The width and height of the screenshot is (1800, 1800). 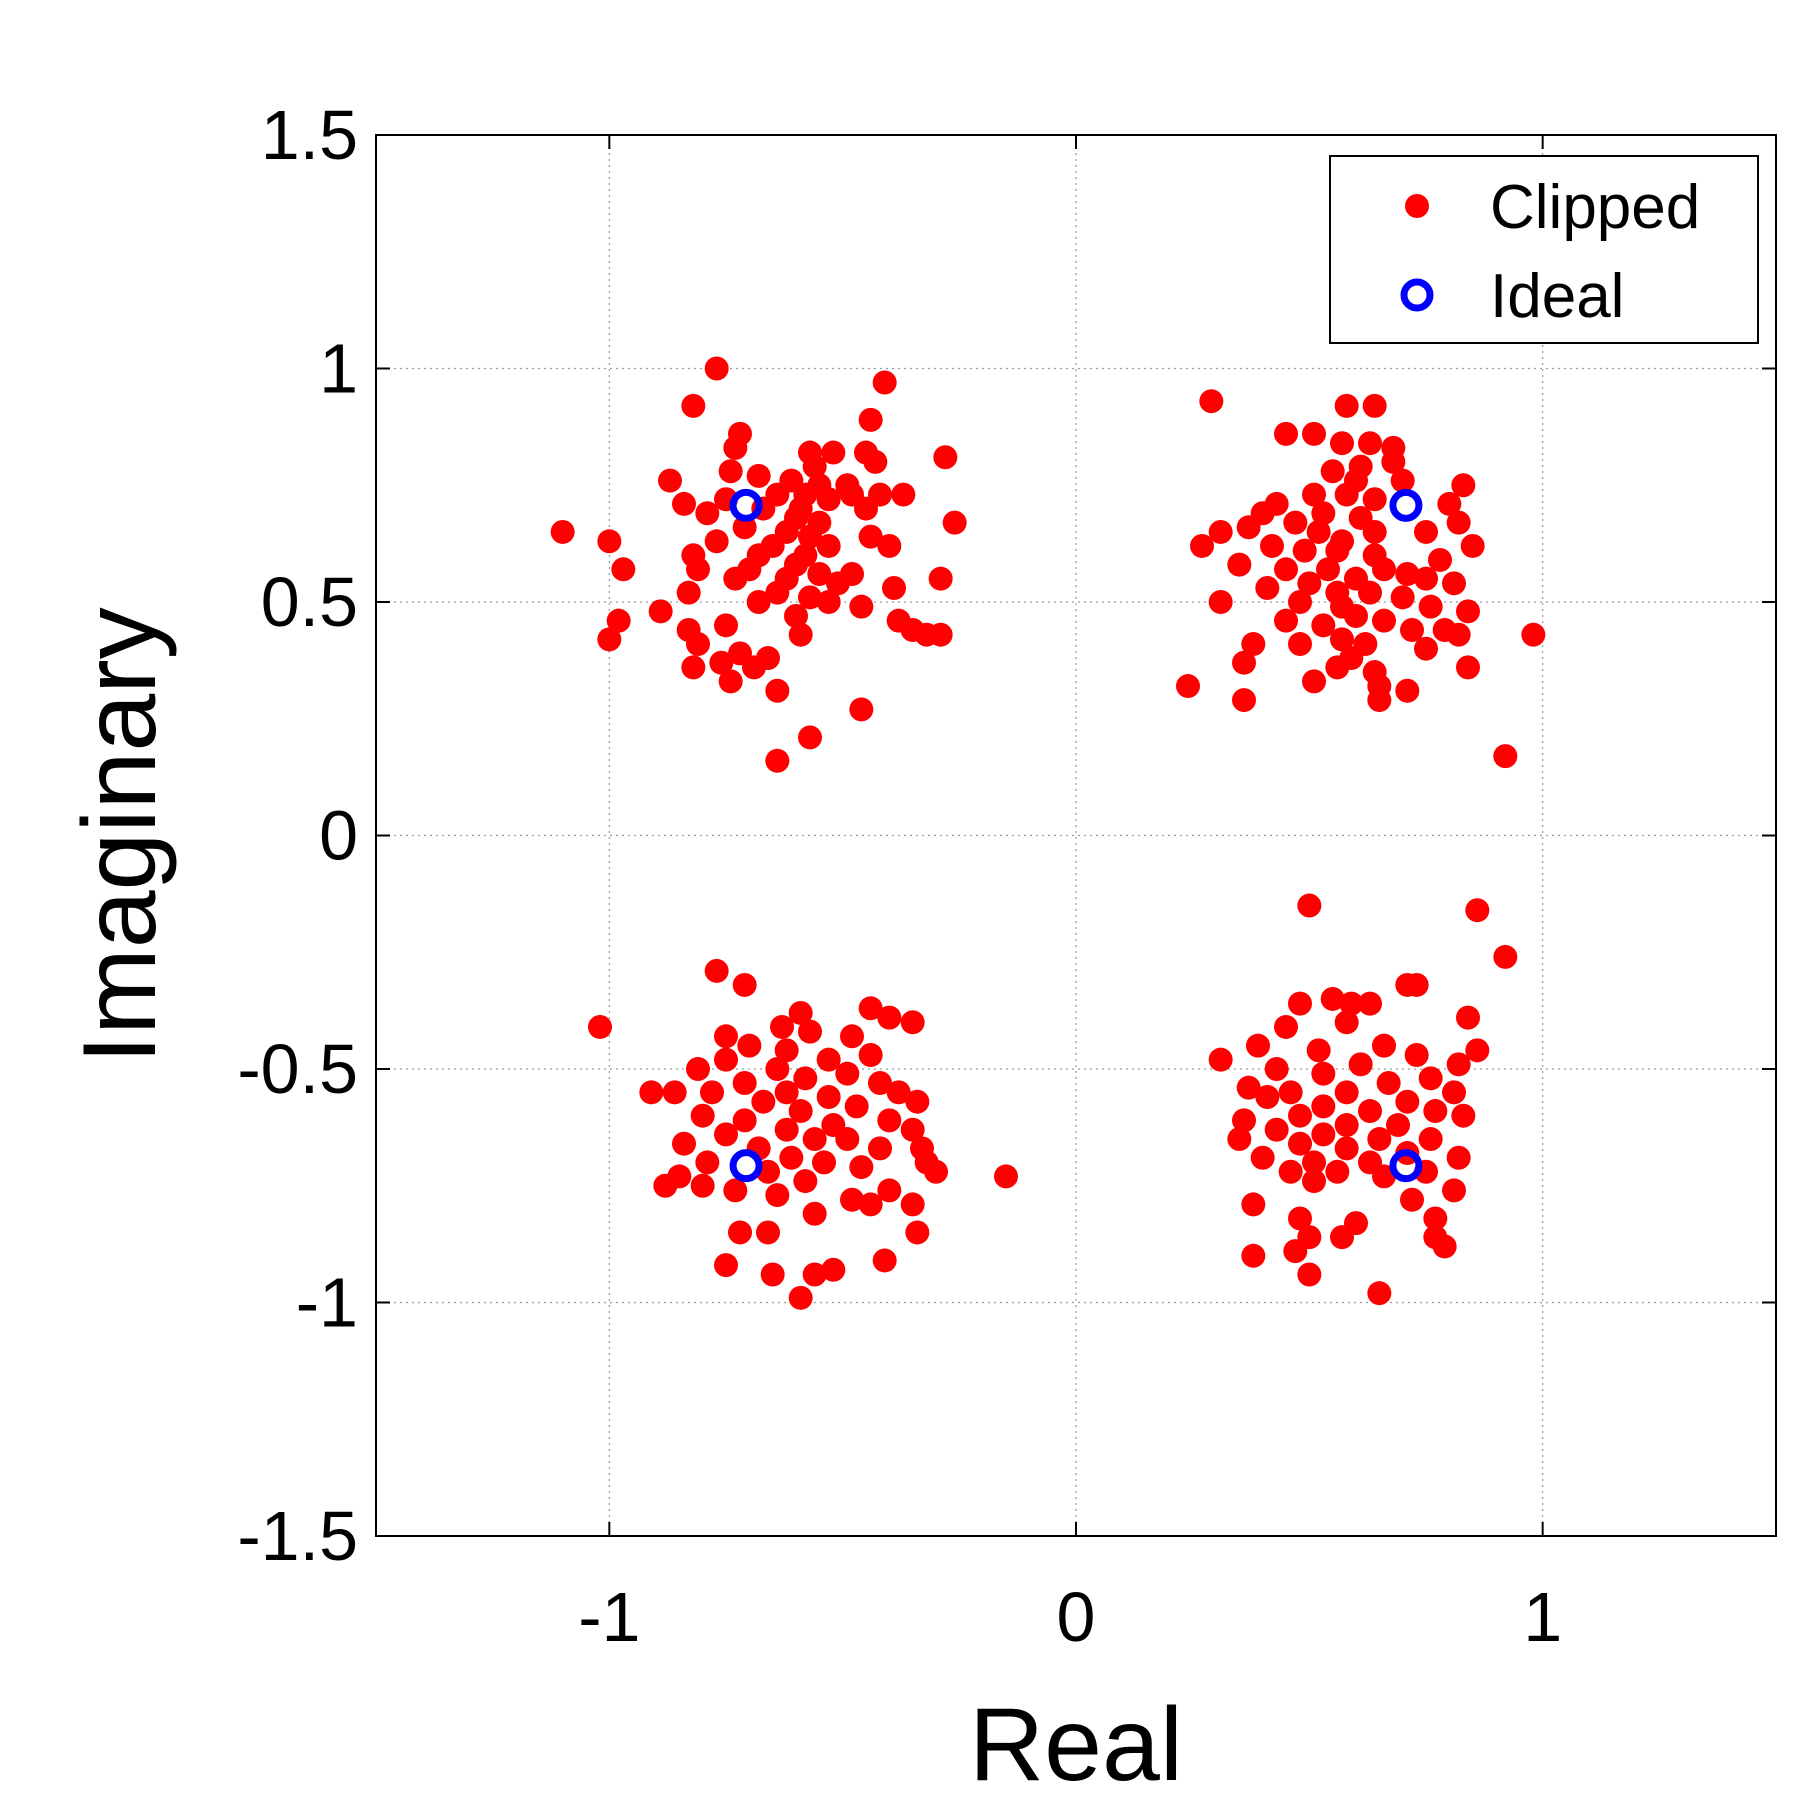 I want to click on x-tick-label: 1, so click(x=1542, y=1617).